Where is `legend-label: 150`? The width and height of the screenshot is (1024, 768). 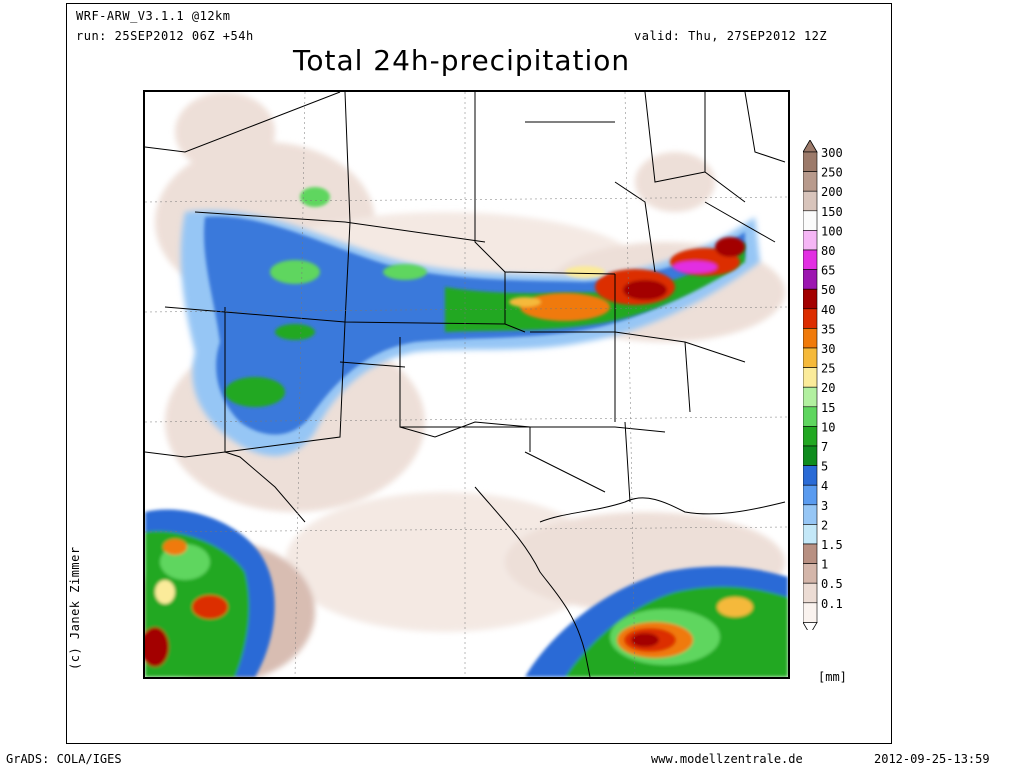
legend-label: 150 is located at coordinates (832, 212).